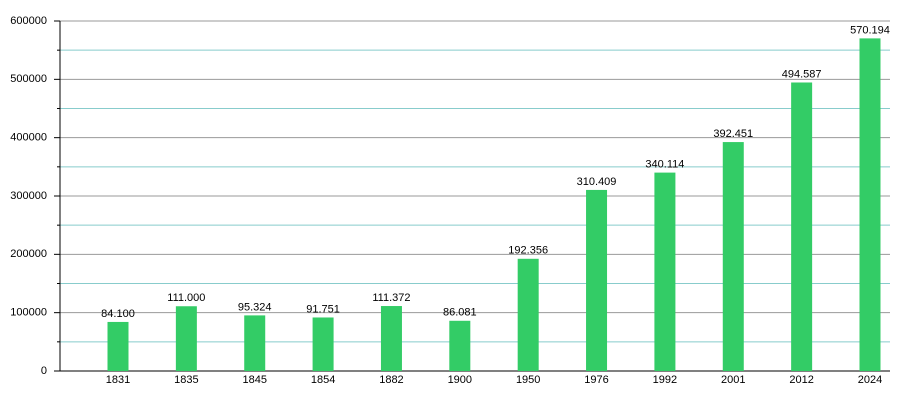 The image size is (900, 400). Describe the element at coordinates (870, 380) in the screenshot. I see `x-tick-label: 2024` at that location.